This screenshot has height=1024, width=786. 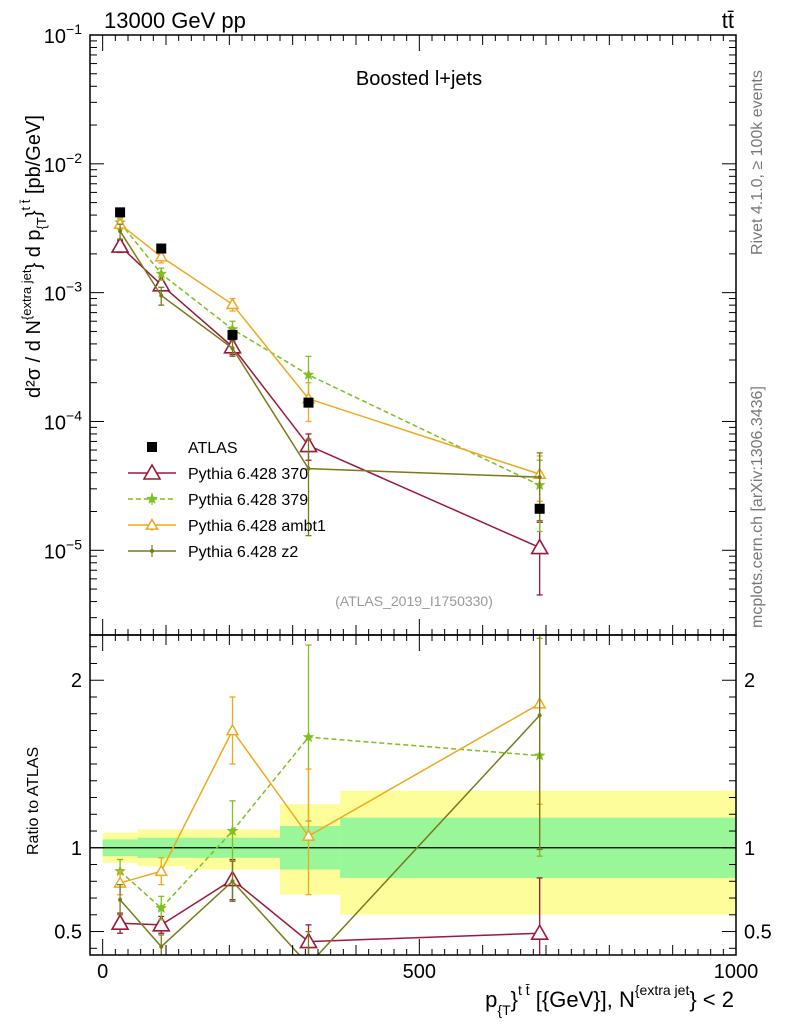 What do you see at coordinates (243, 552) in the screenshot?
I see `legend-label: Pythia 6.428 z2` at bounding box center [243, 552].